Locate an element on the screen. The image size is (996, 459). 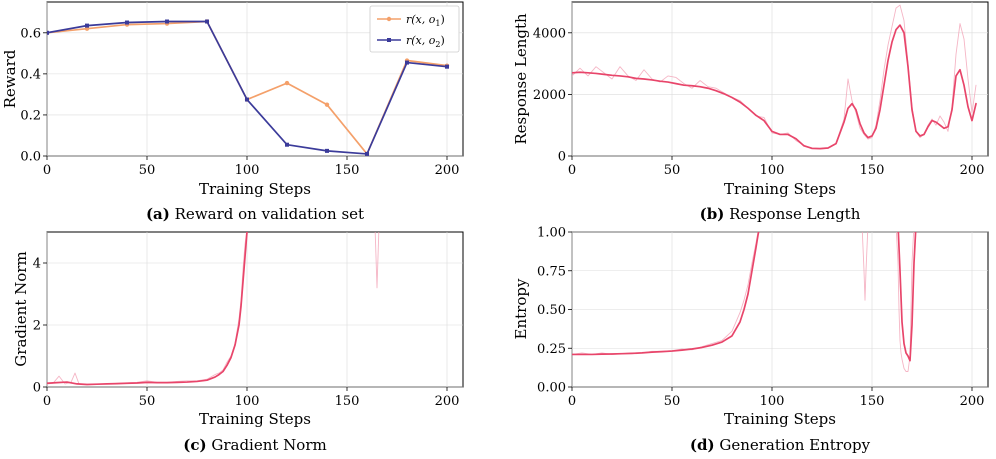
series-line-raw-spike is located at coordinates (377, 260).